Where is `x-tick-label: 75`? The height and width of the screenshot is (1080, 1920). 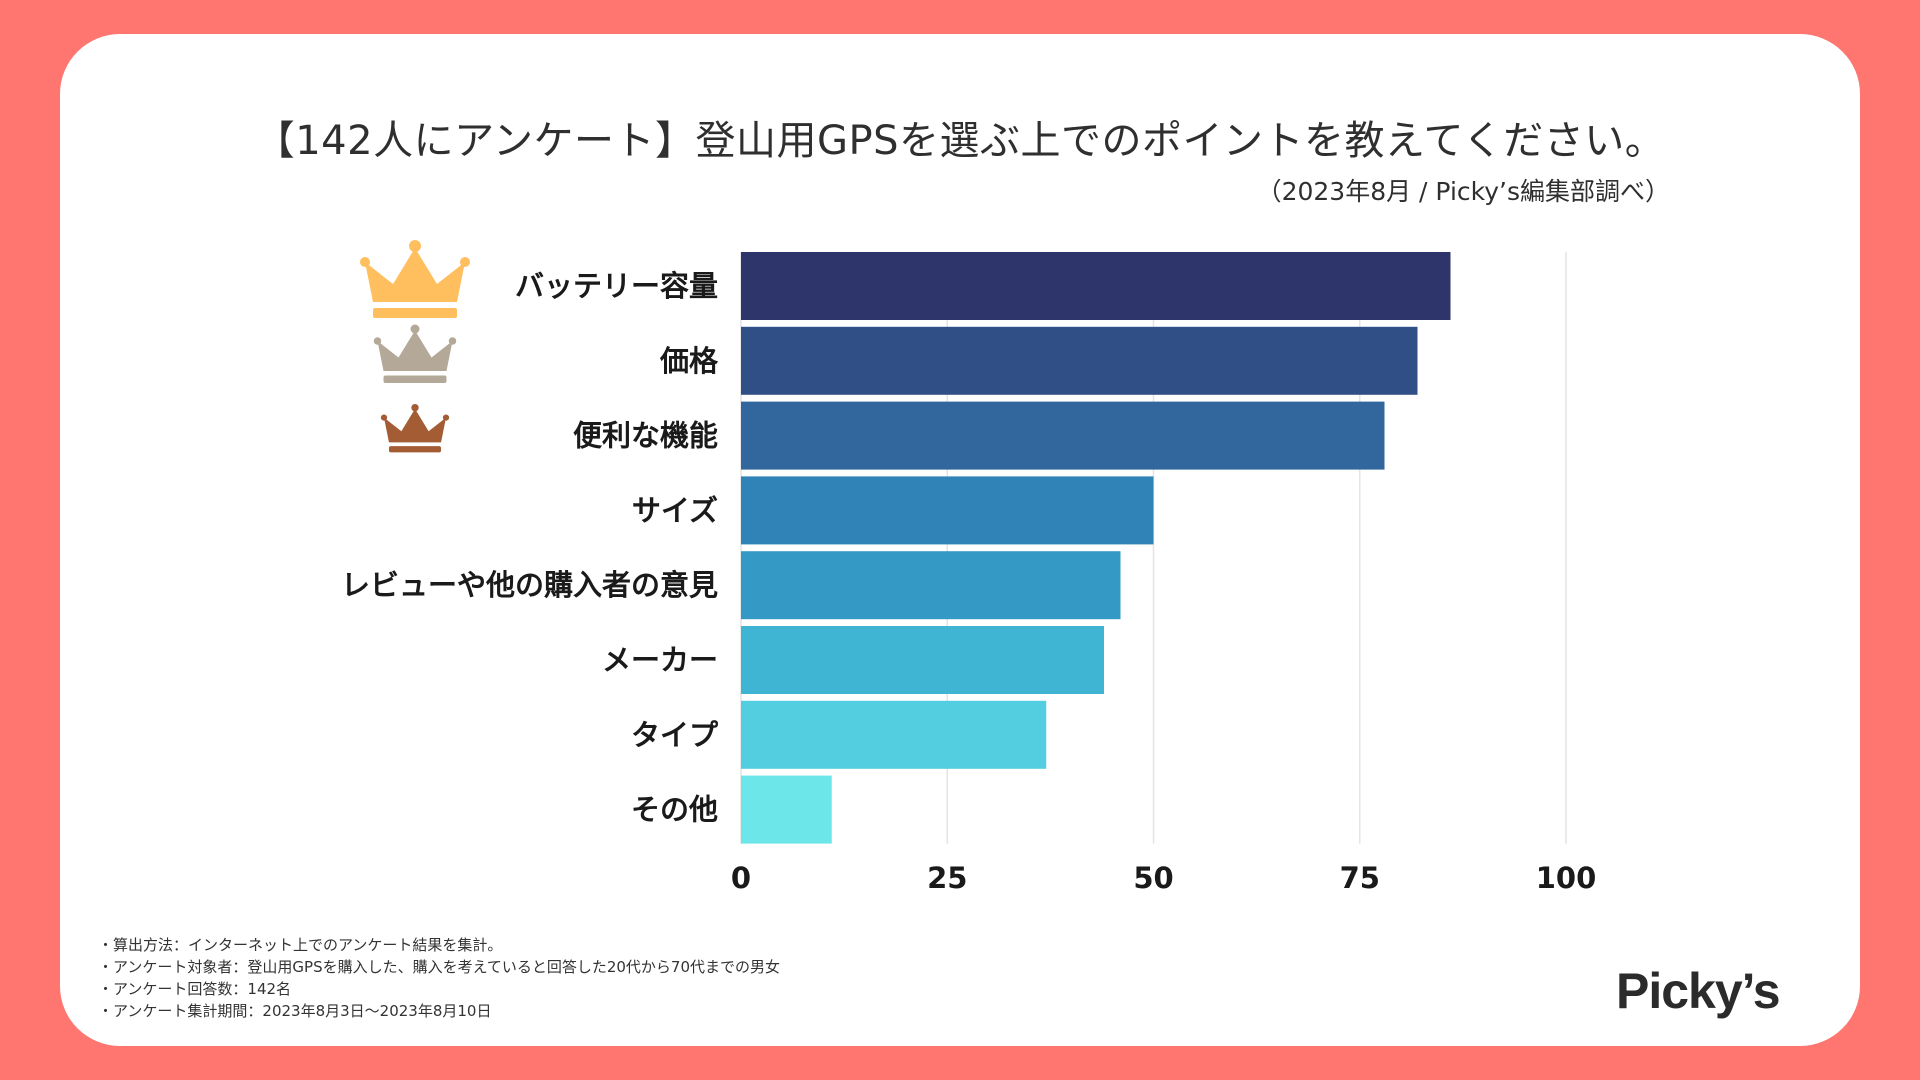
x-tick-label: 75 is located at coordinates (1360, 878).